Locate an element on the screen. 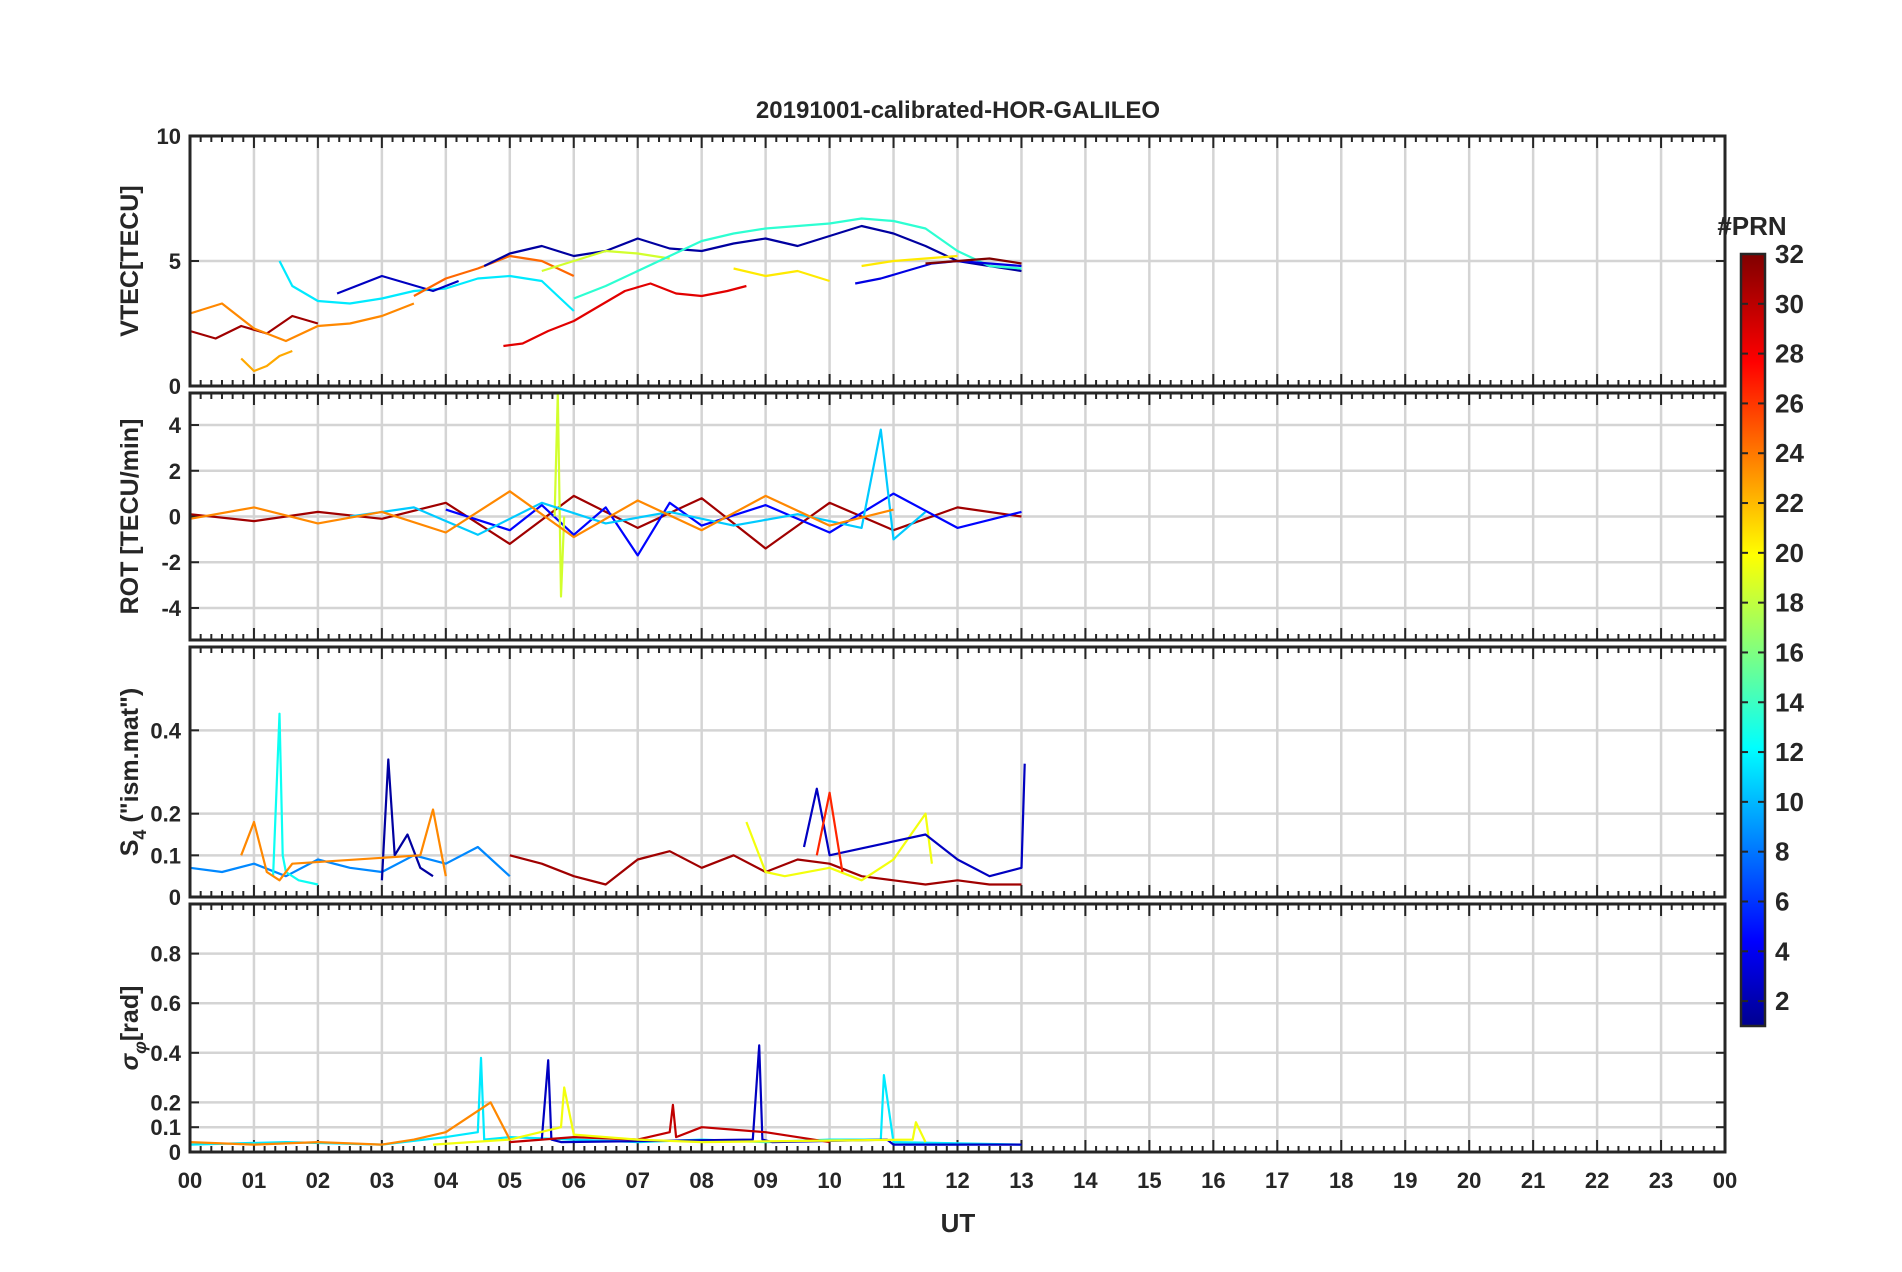 This screenshot has width=1902, height=1272. colorbar-tick-label: 22 is located at coordinates (1789, 503).